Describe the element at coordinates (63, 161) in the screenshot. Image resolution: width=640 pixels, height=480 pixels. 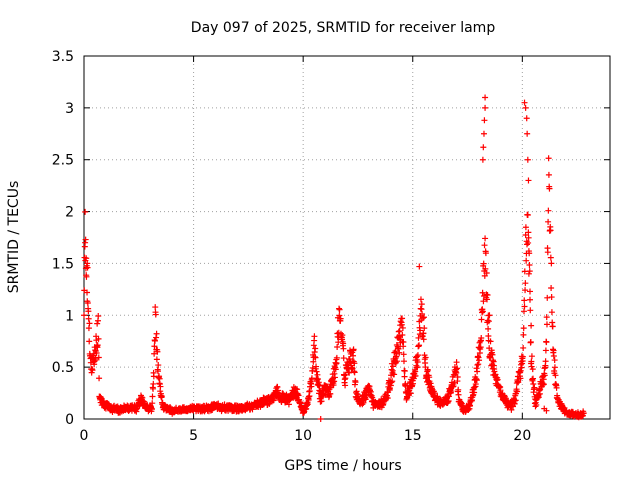
I see `y-tick-label: 2.5` at that location.